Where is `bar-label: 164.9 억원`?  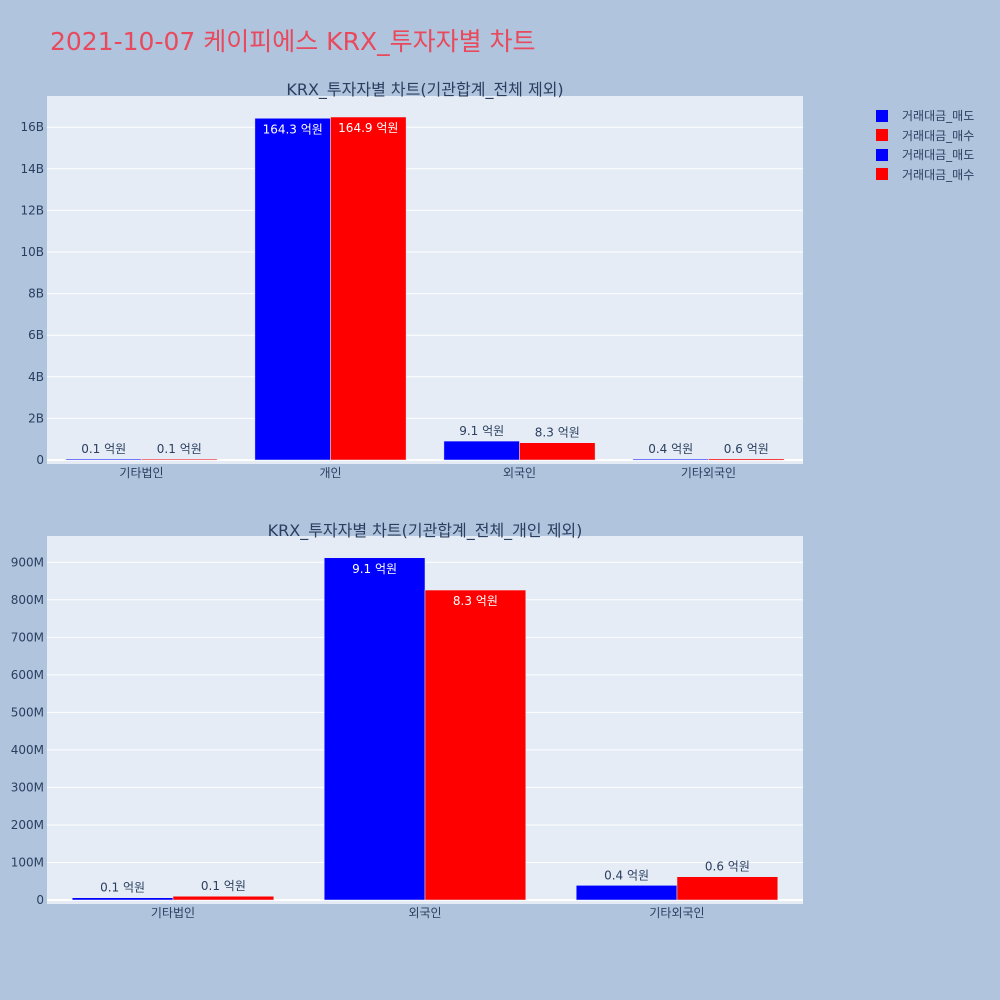 bar-label: 164.9 억원 is located at coordinates (368, 128).